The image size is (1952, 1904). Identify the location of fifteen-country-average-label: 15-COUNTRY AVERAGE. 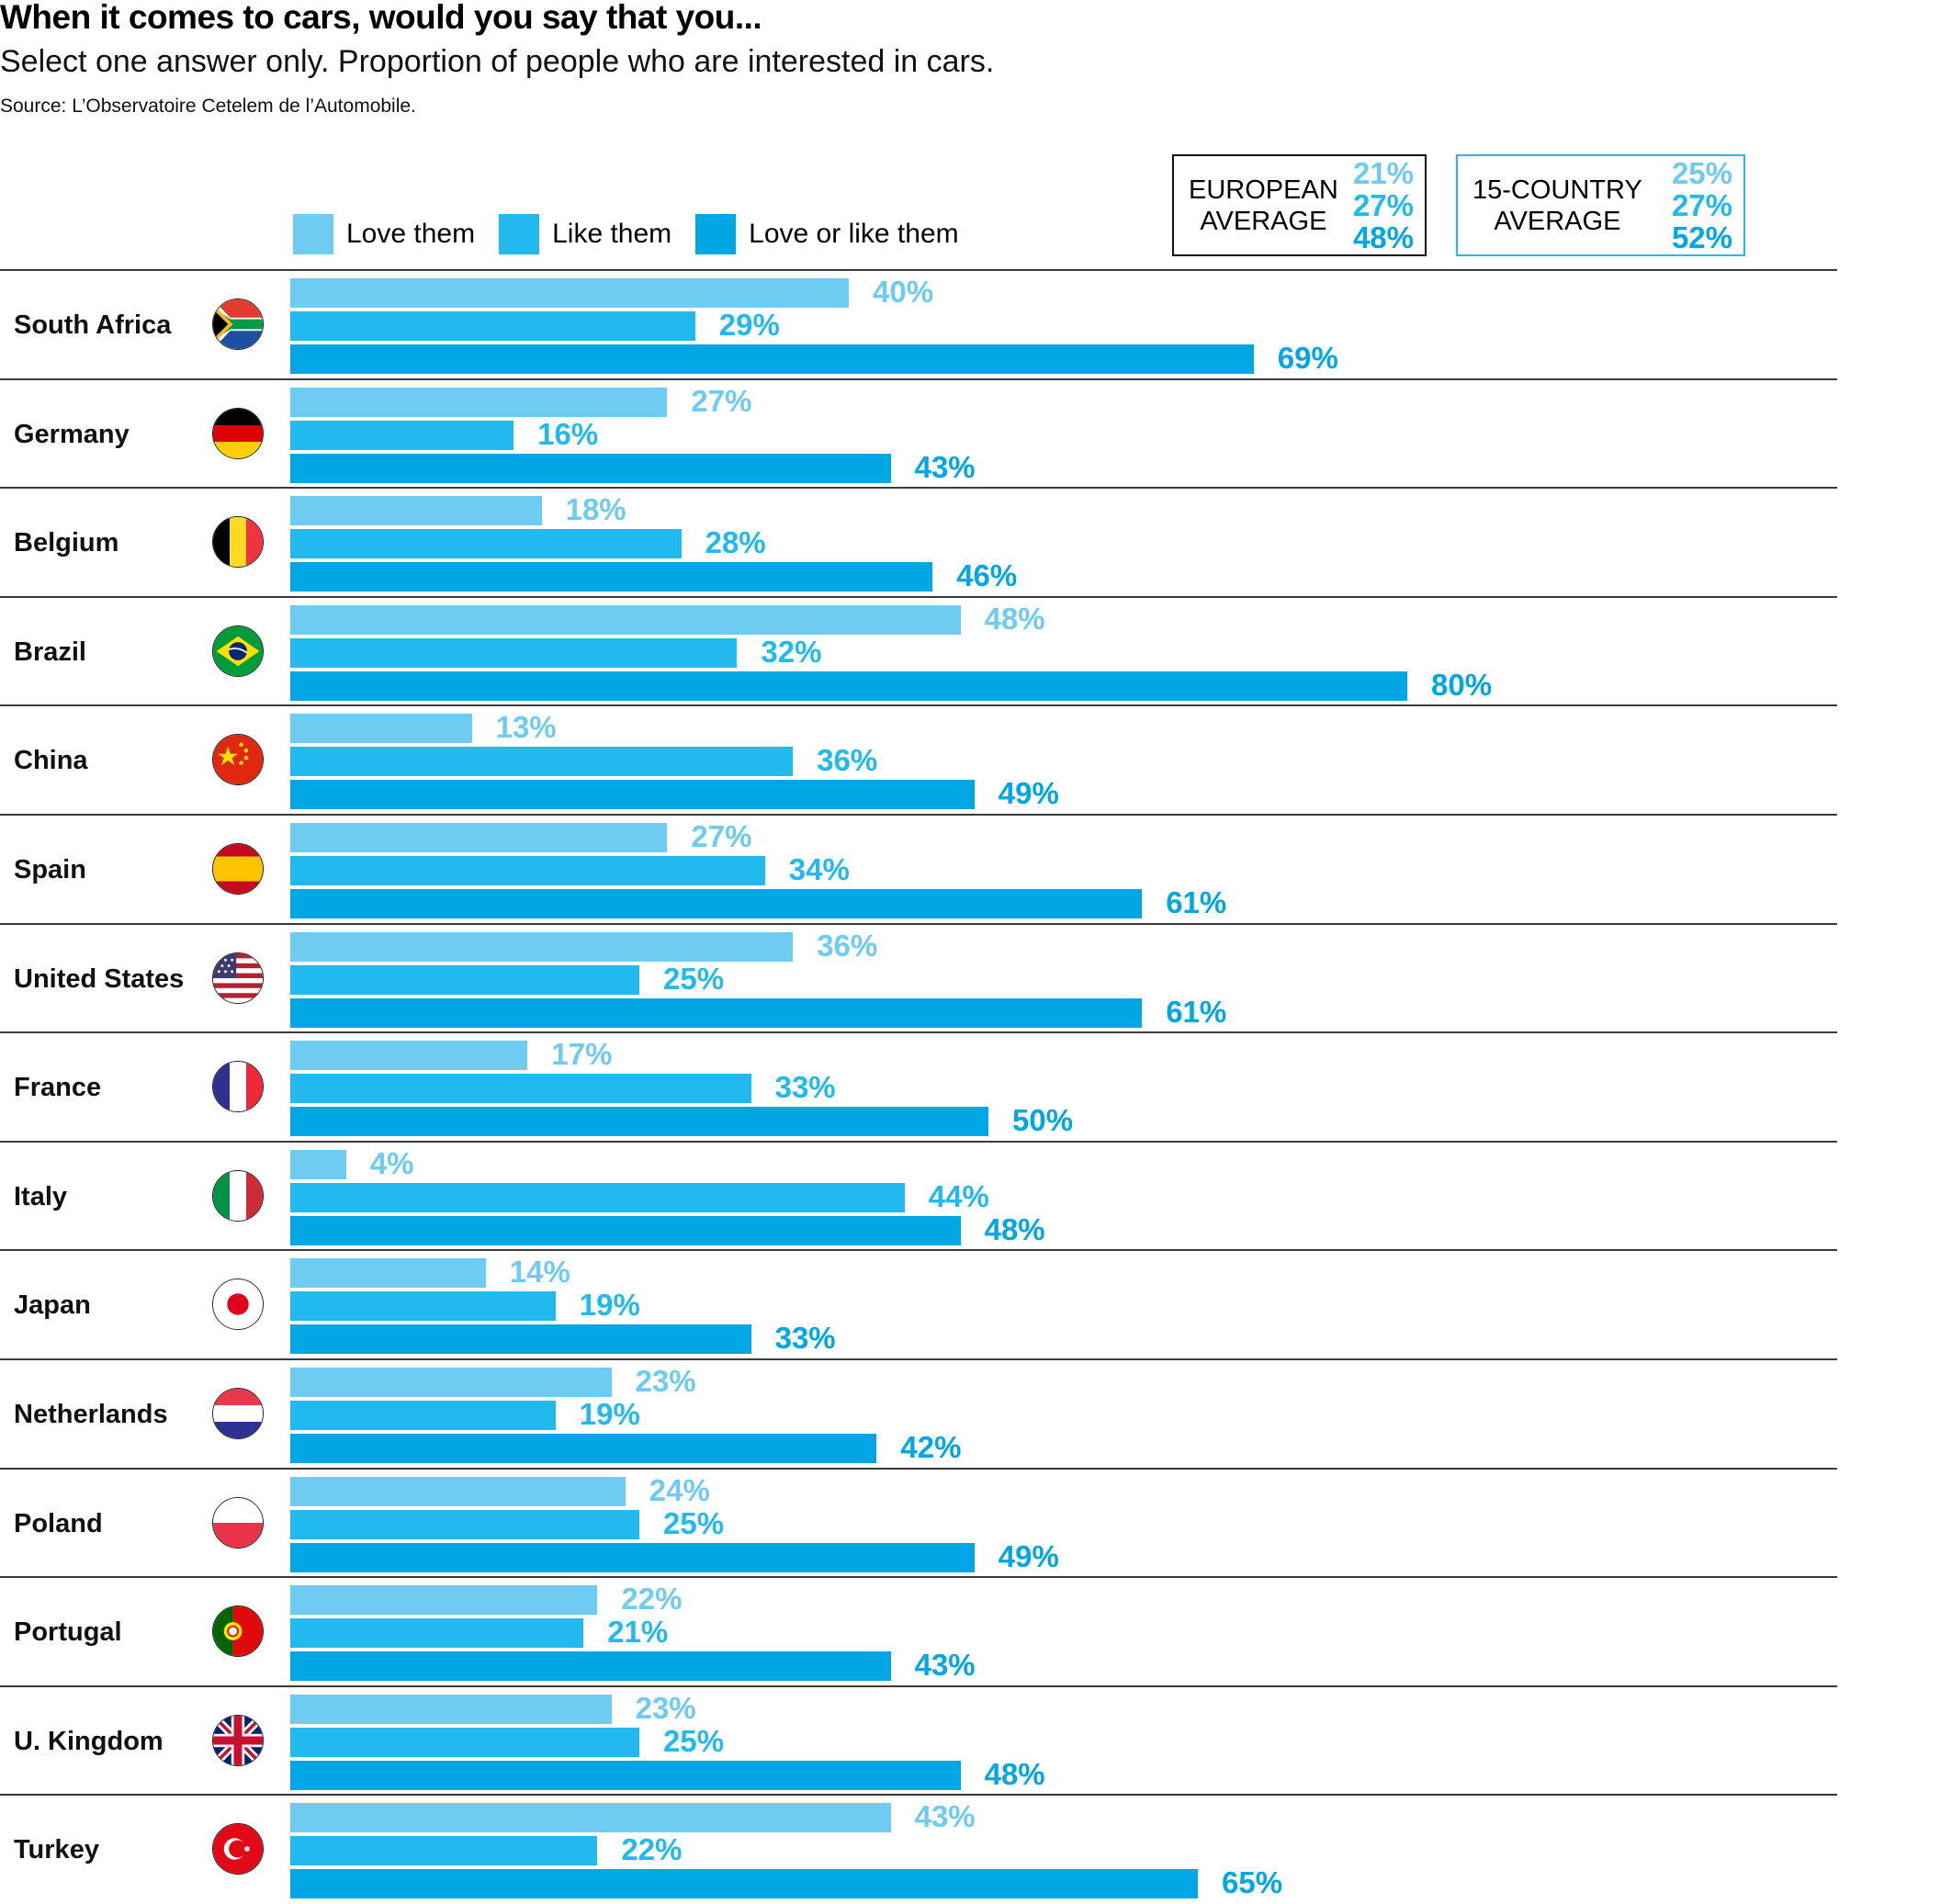
(1557, 206).